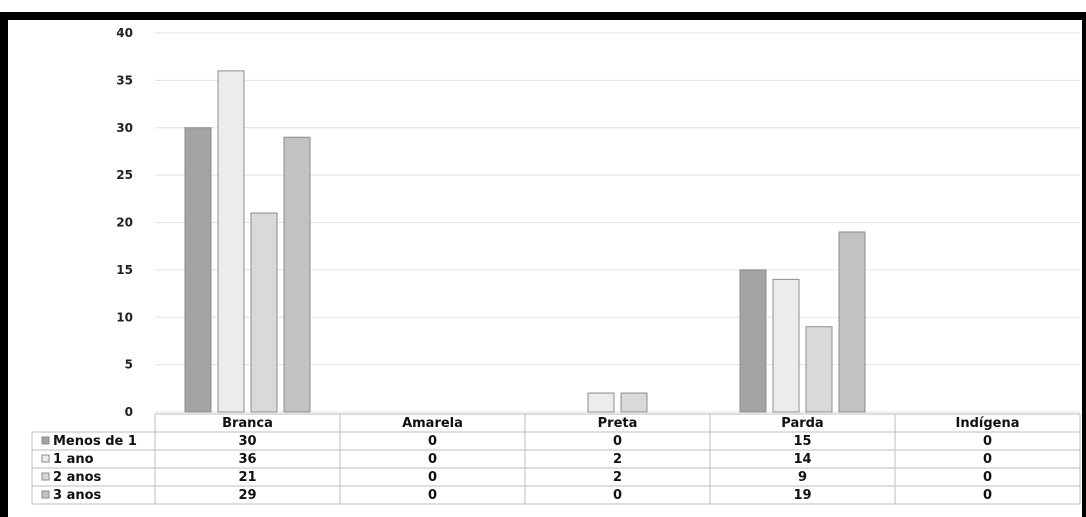 The image size is (1086, 517). What do you see at coordinates (124, 33) in the screenshot?
I see `y-tick-label-40: 40` at bounding box center [124, 33].